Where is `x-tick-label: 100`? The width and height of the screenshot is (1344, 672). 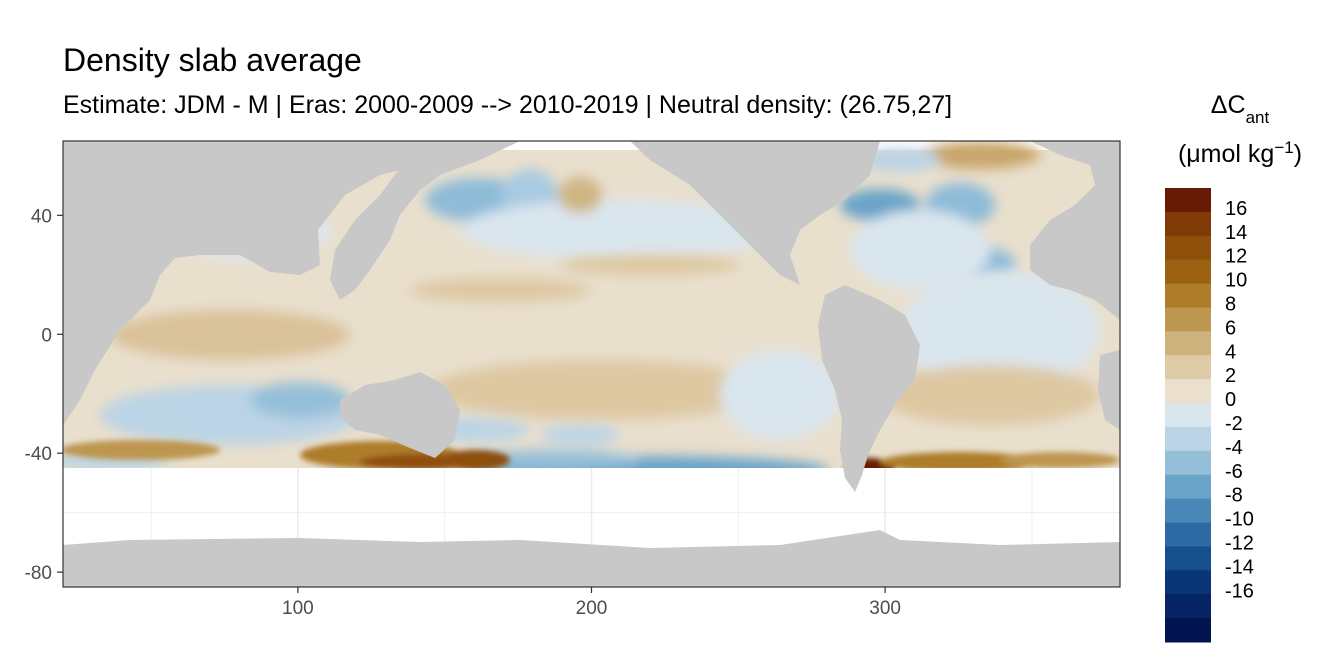
x-tick-label: 100 is located at coordinates (298, 608).